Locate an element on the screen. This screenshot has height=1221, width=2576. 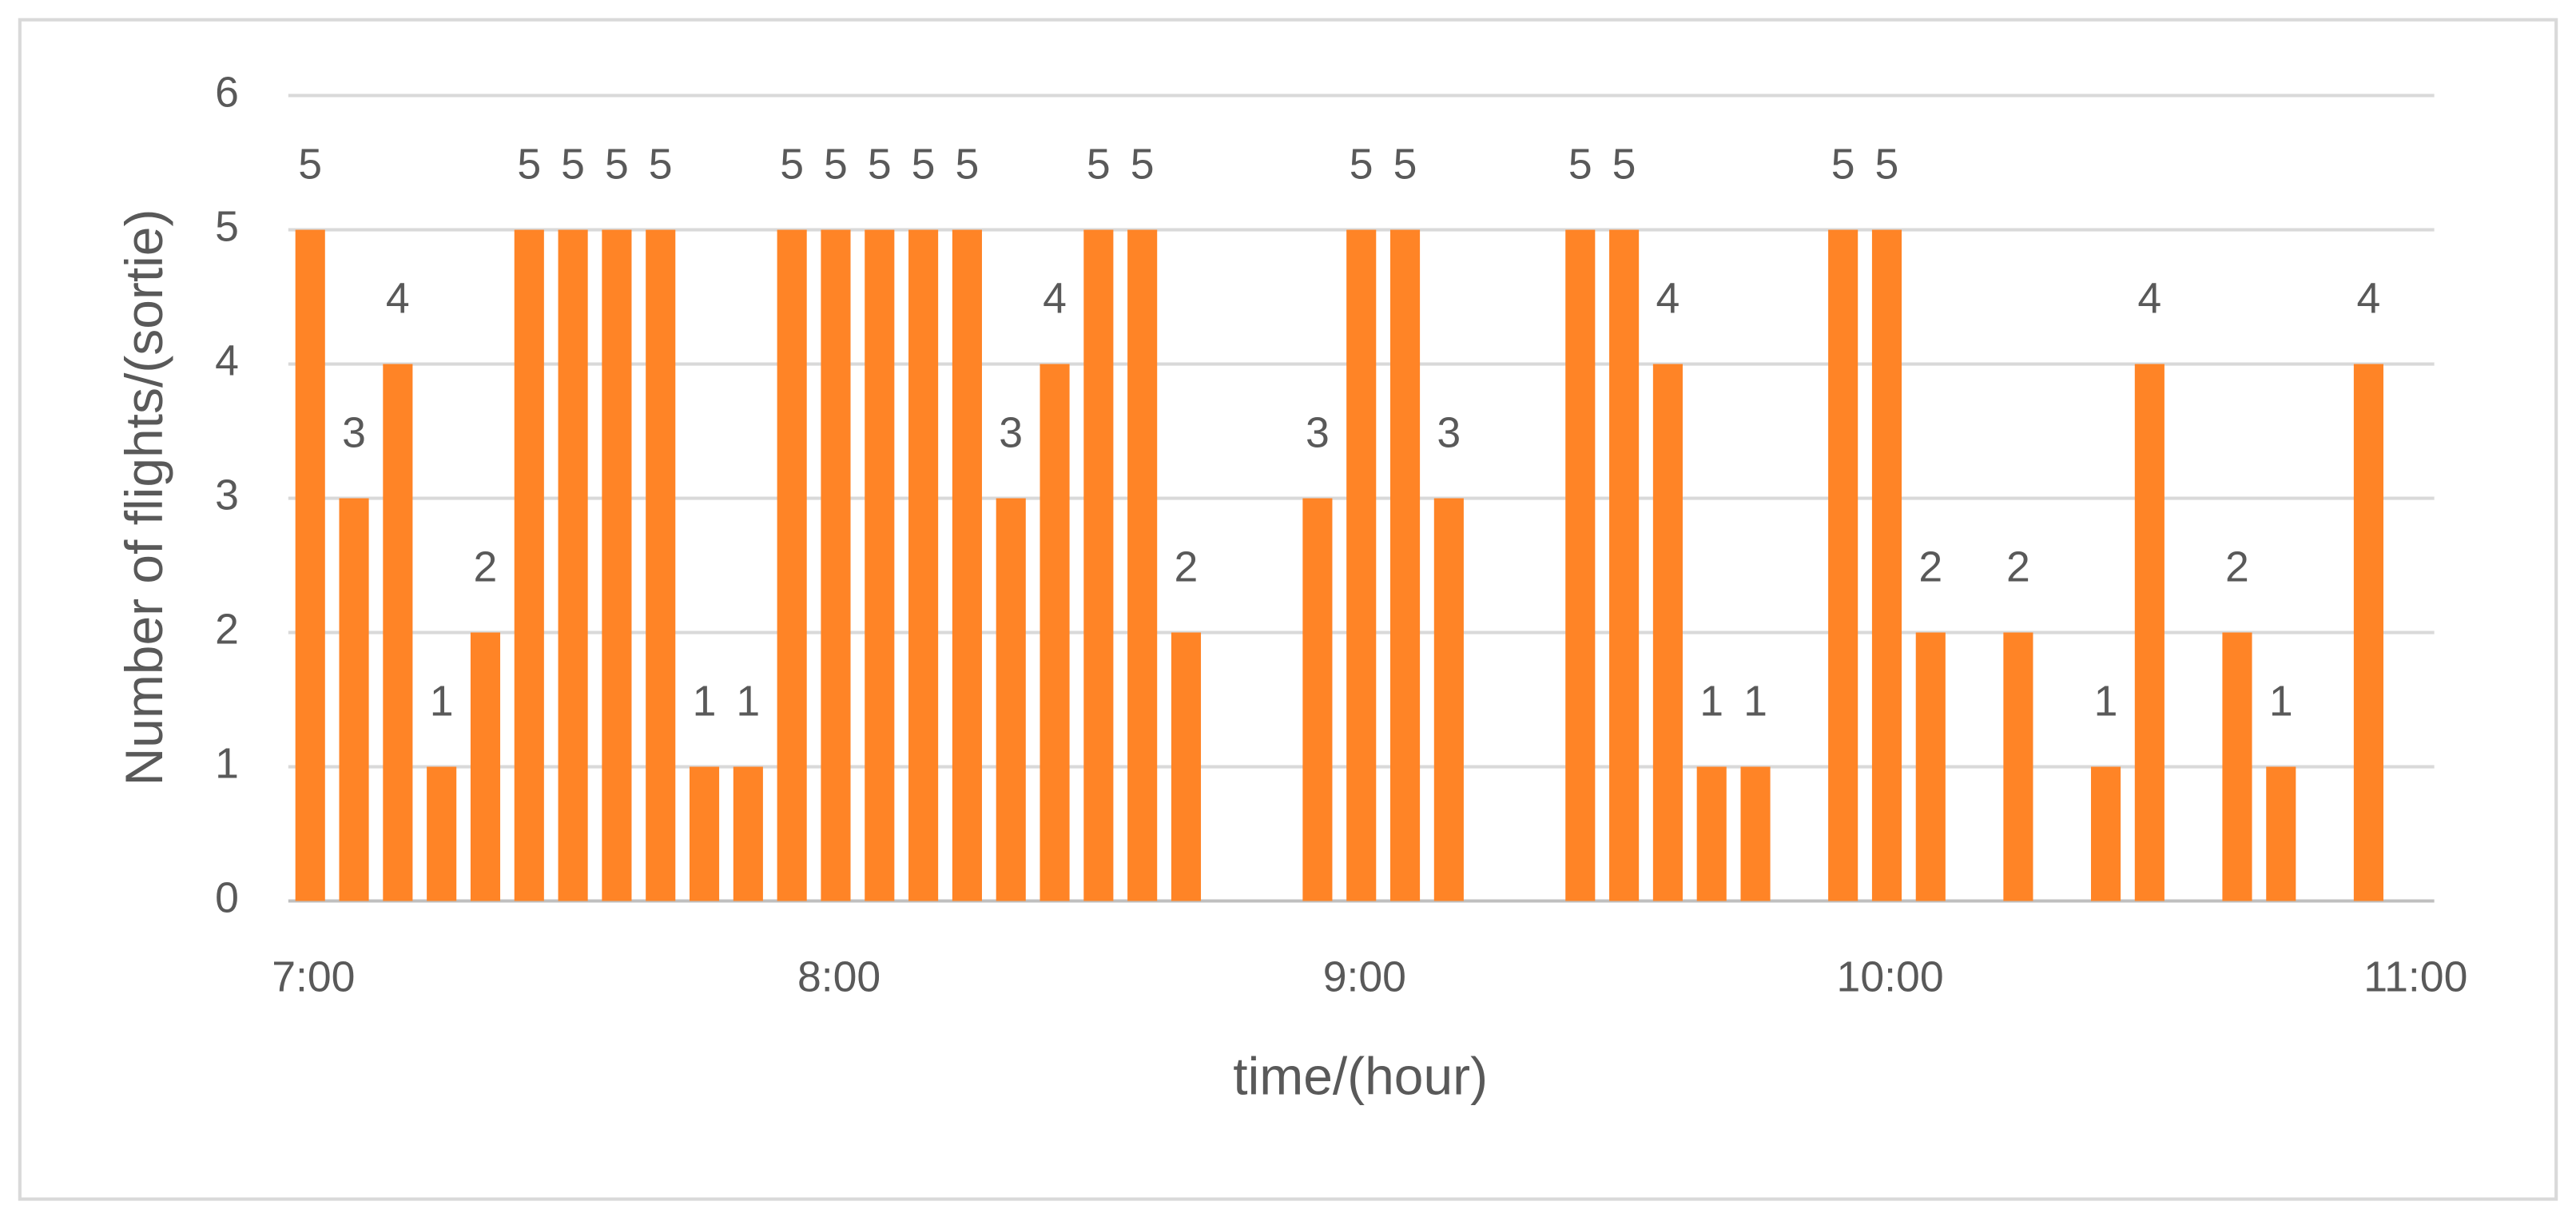
x-tick-label: 11:00 is located at coordinates (2415, 977).